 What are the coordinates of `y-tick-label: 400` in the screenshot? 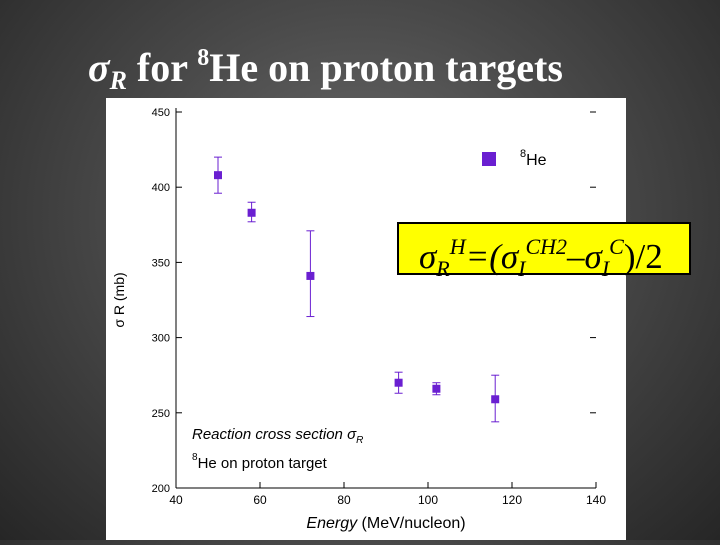 It's located at (161, 188).